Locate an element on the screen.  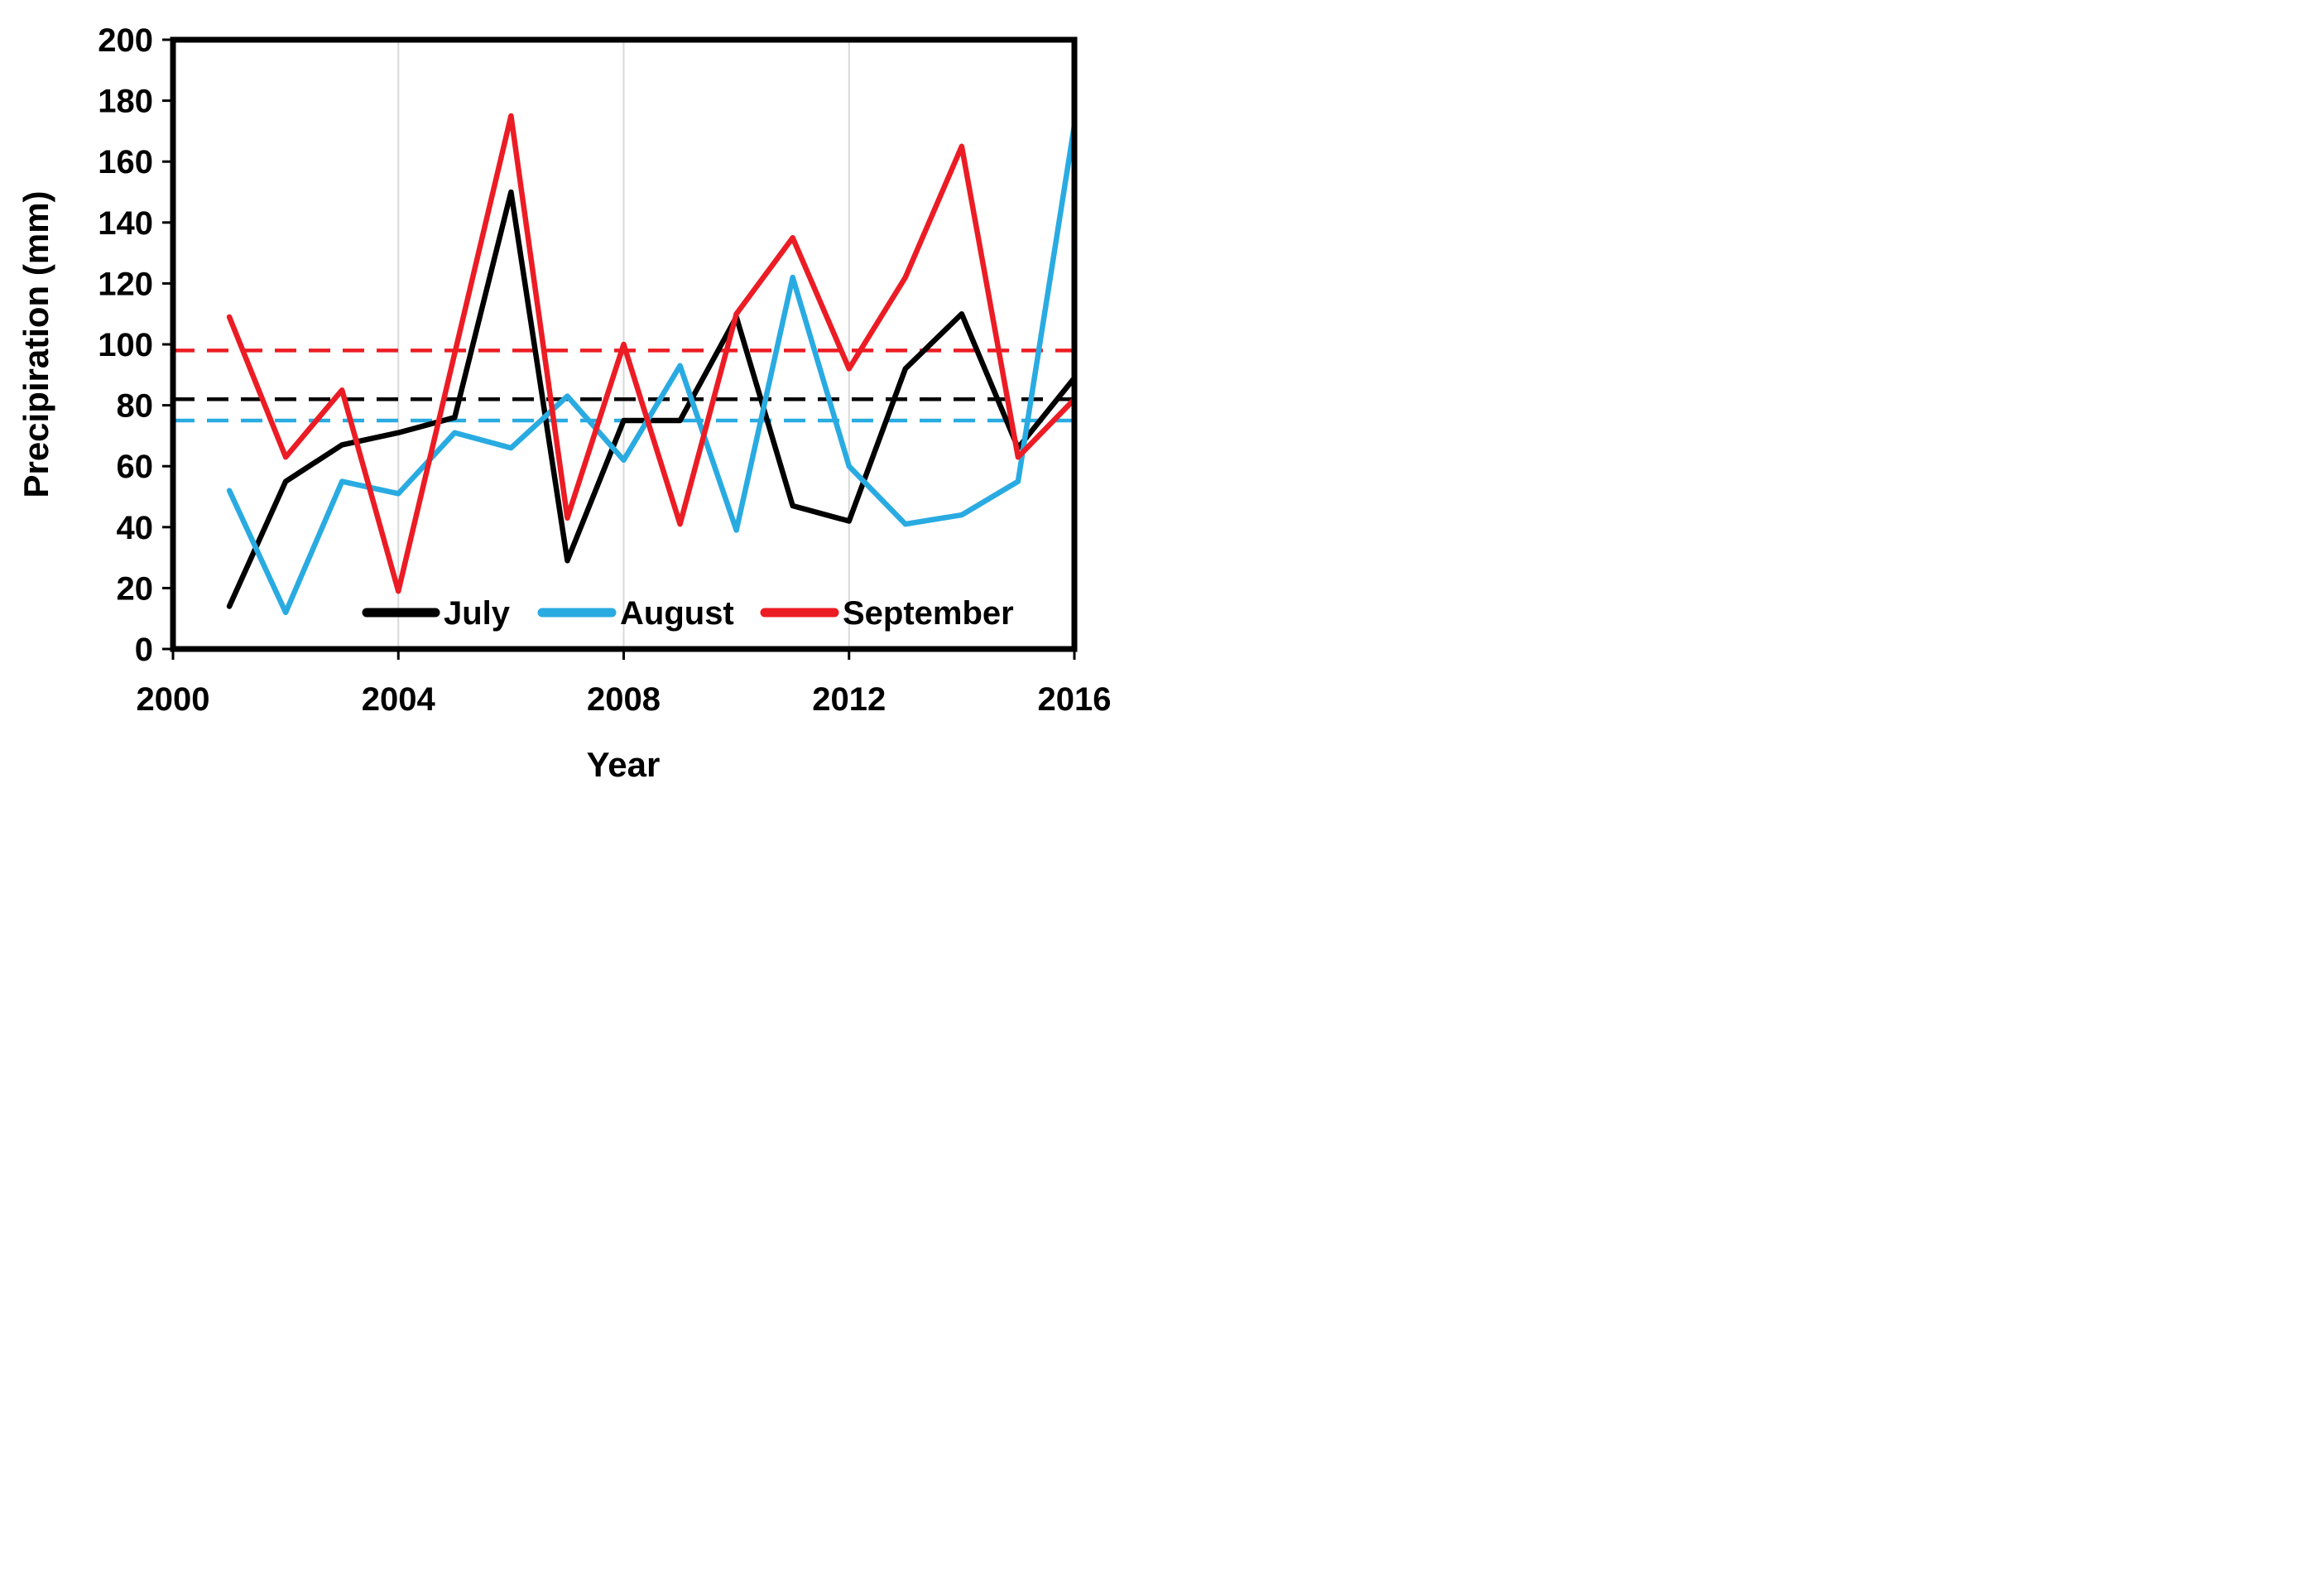
x-tick-label-2012: 2012 is located at coordinates (849, 699).